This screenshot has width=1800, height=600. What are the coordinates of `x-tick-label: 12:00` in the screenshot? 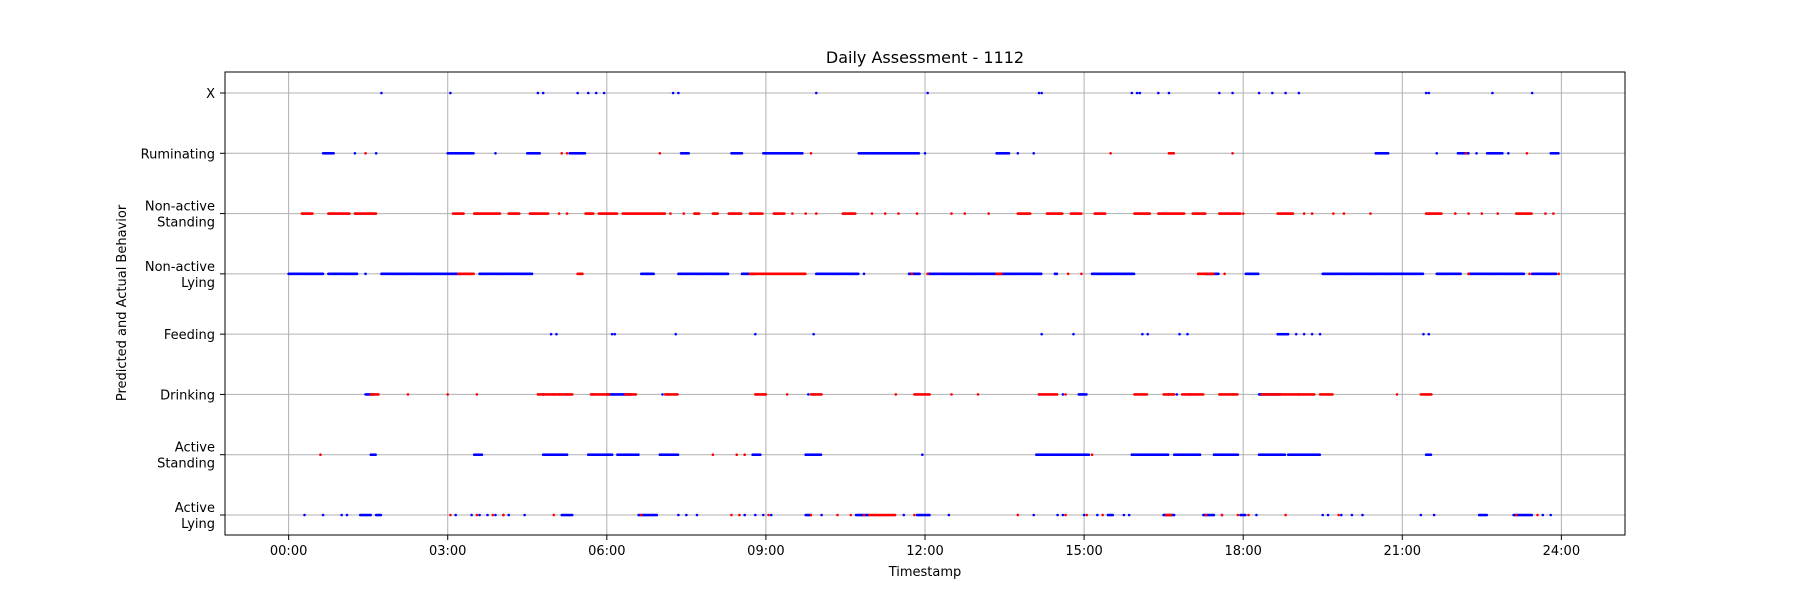 It's located at (924, 551).